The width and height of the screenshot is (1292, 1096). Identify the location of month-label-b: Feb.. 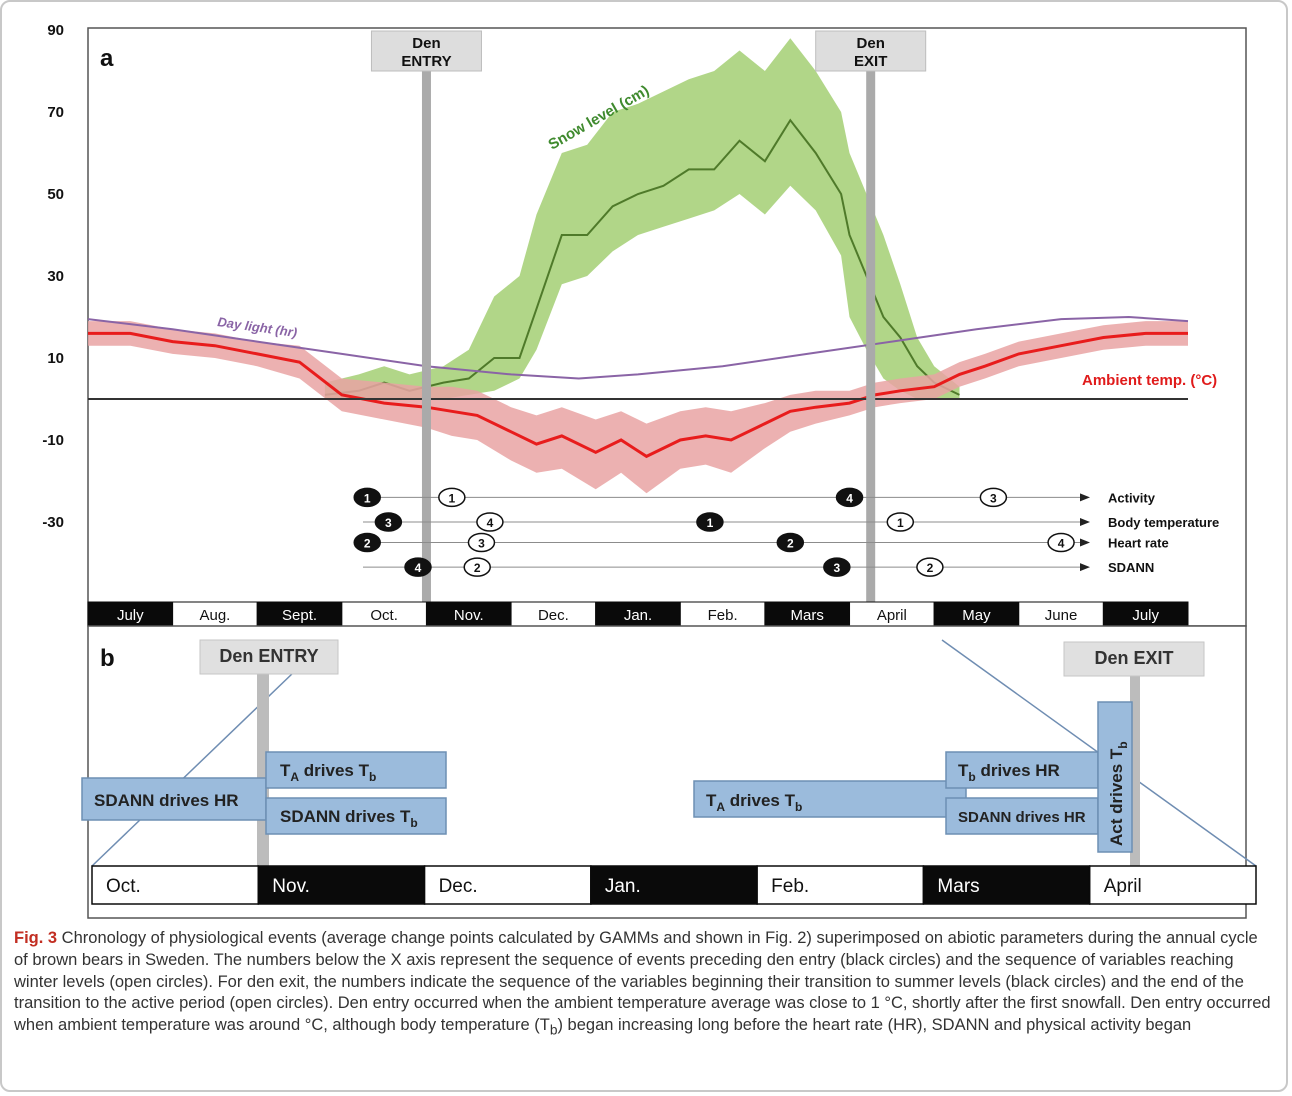
(790, 886).